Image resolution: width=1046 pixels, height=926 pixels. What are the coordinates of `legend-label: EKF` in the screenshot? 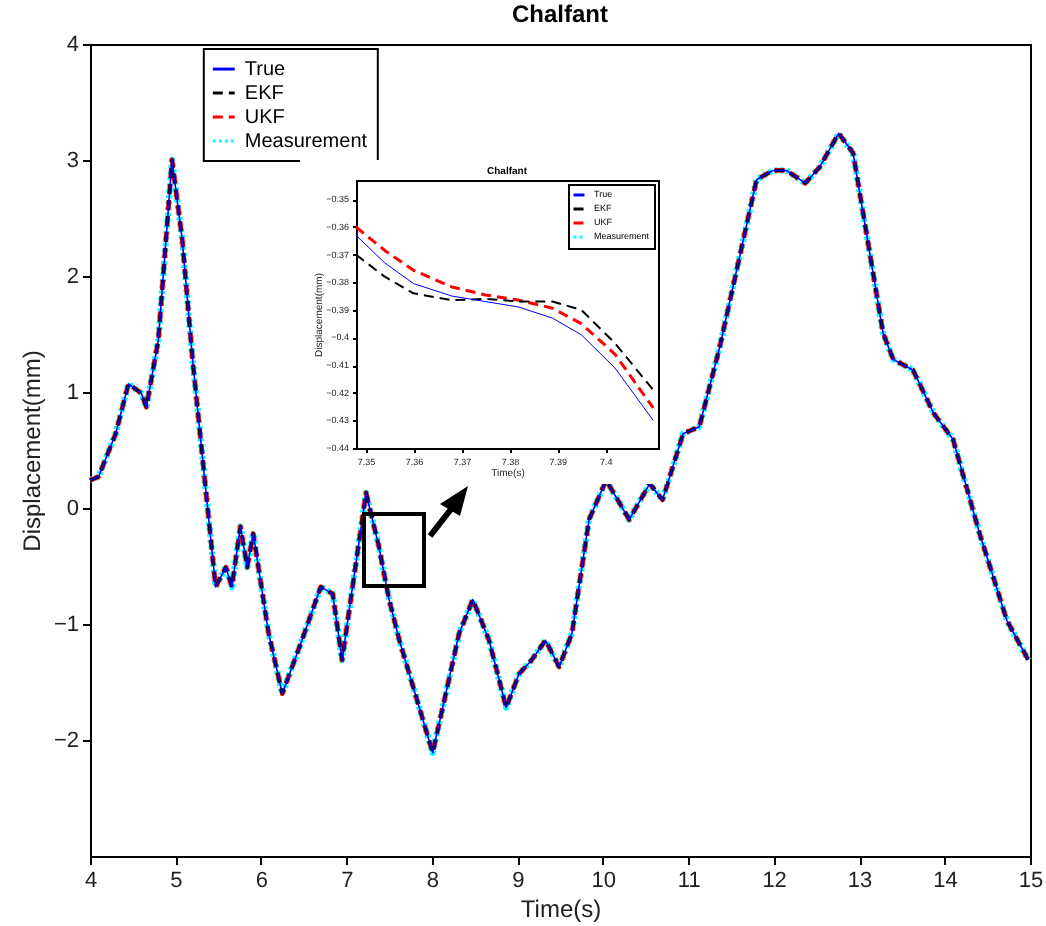 It's located at (264, 94).